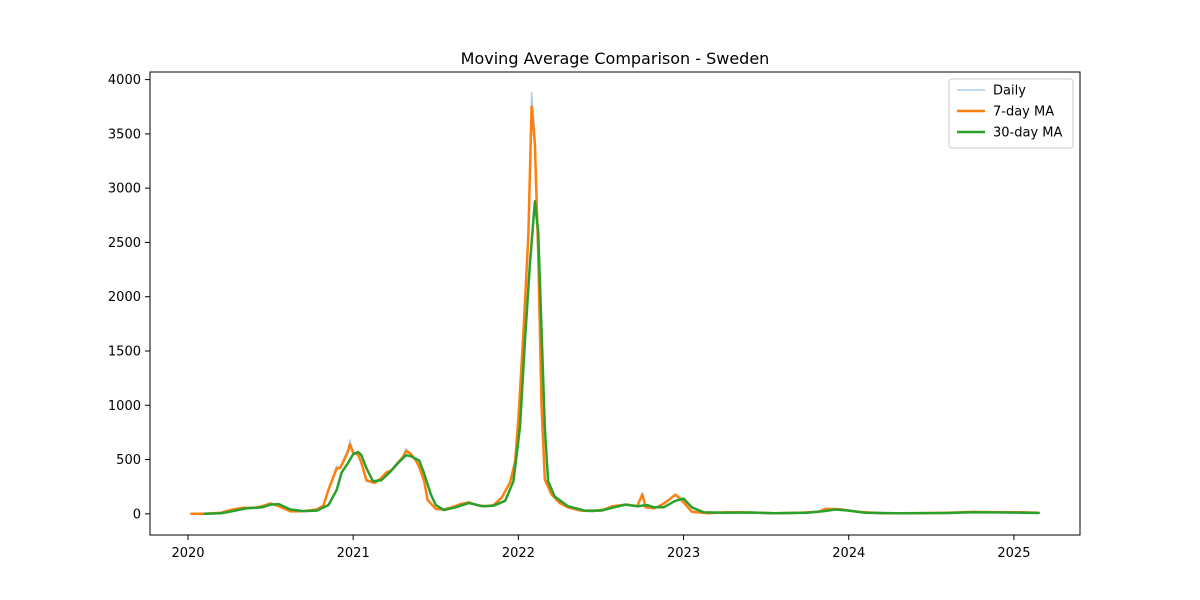 The image size is (1200, 600). What do you see at coordinates (128, 460) in the screenshot?
I see `y-tick-label: 500` at bounding box center [128, 460].